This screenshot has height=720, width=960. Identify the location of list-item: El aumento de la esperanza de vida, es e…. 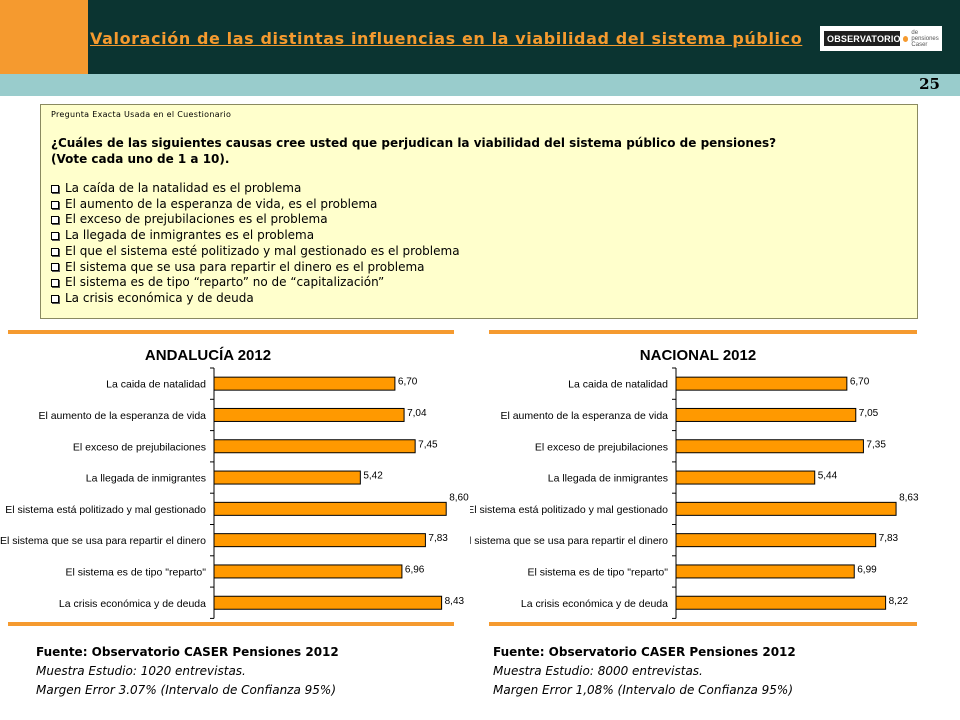
(479, 205).